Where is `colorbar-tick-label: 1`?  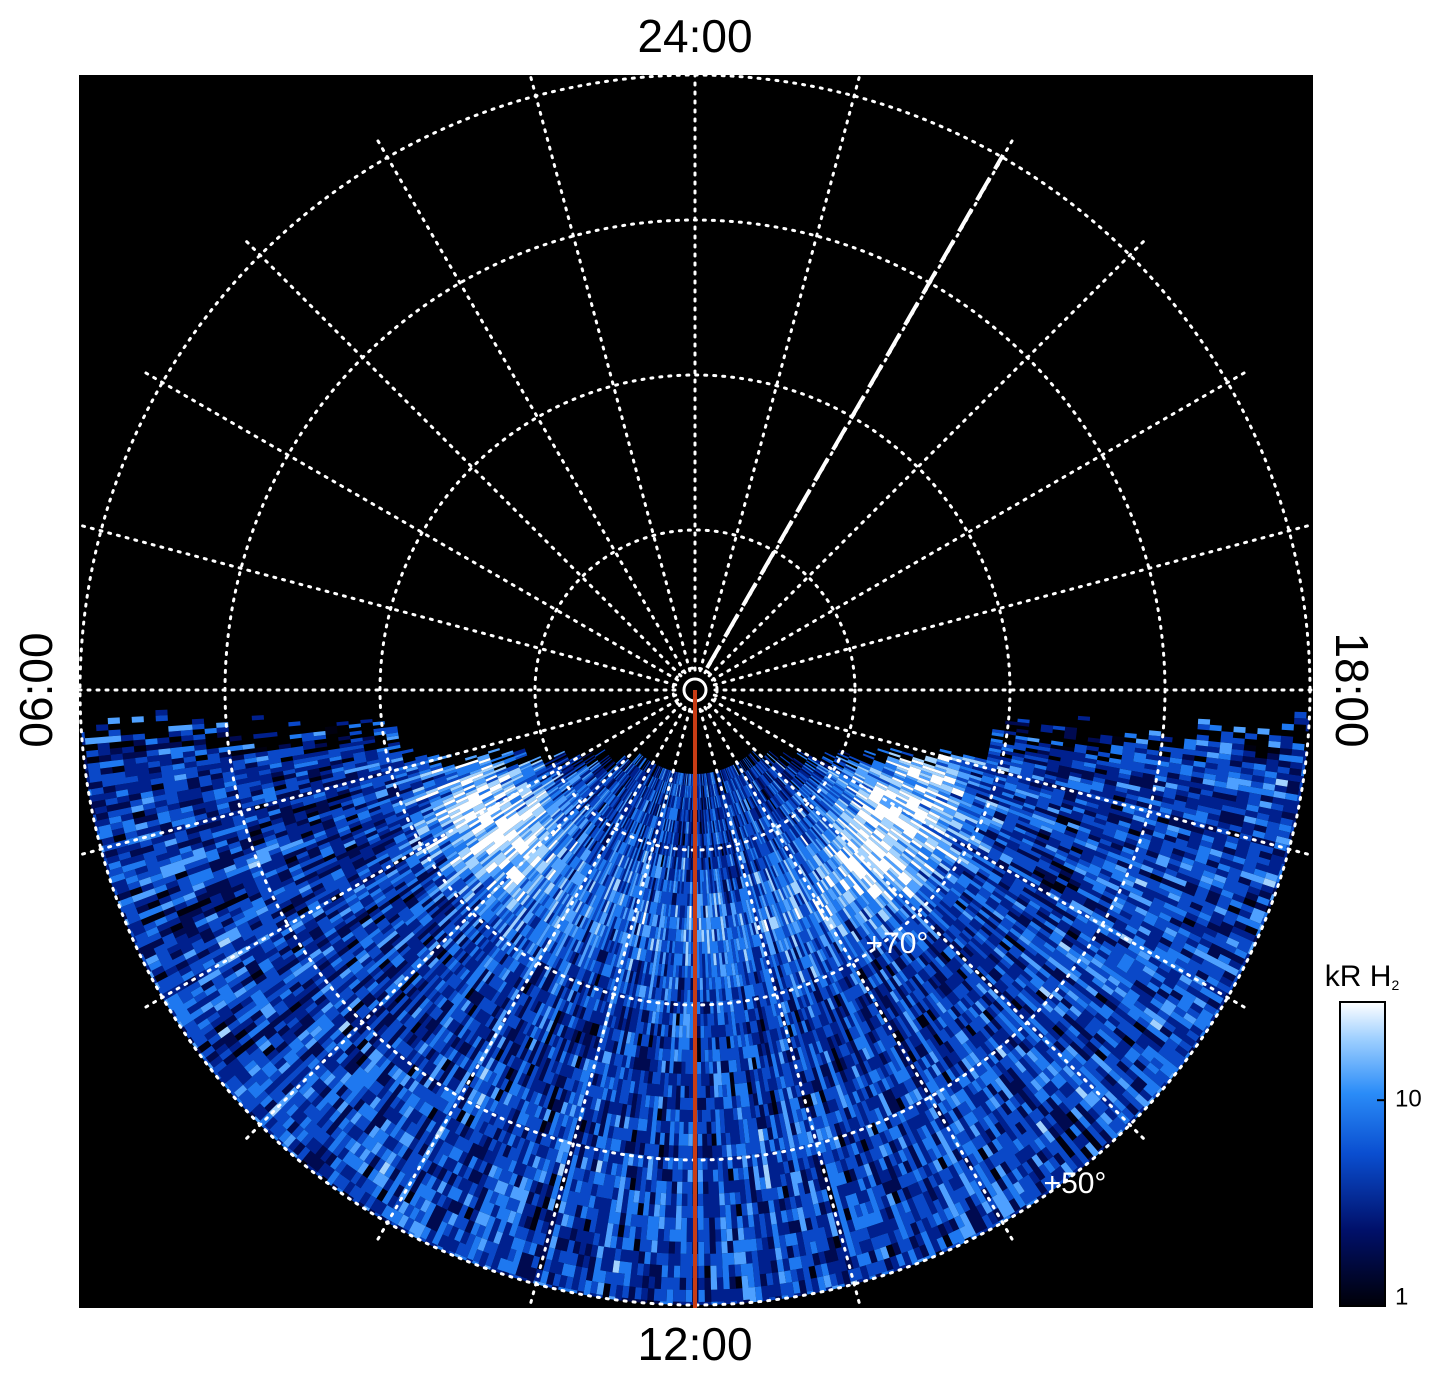 colorbar-tick-label: 1 is located at coordinates (1401, 1296).